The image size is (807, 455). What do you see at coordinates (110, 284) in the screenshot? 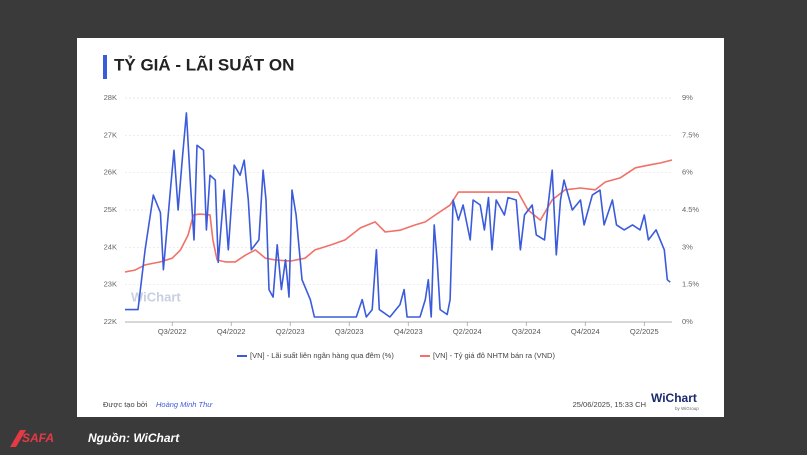
I see `y-tick-label: 23K` at bounding box center [110, 284].